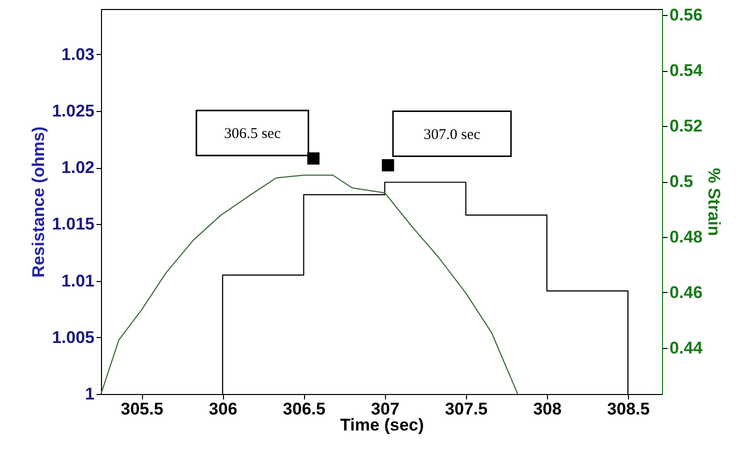 The width and height of the screenshot is (736, 451). Describe the element at coordinates (73, 110) in the screenshot. I see `y-tick-label: 1.025` at that location.